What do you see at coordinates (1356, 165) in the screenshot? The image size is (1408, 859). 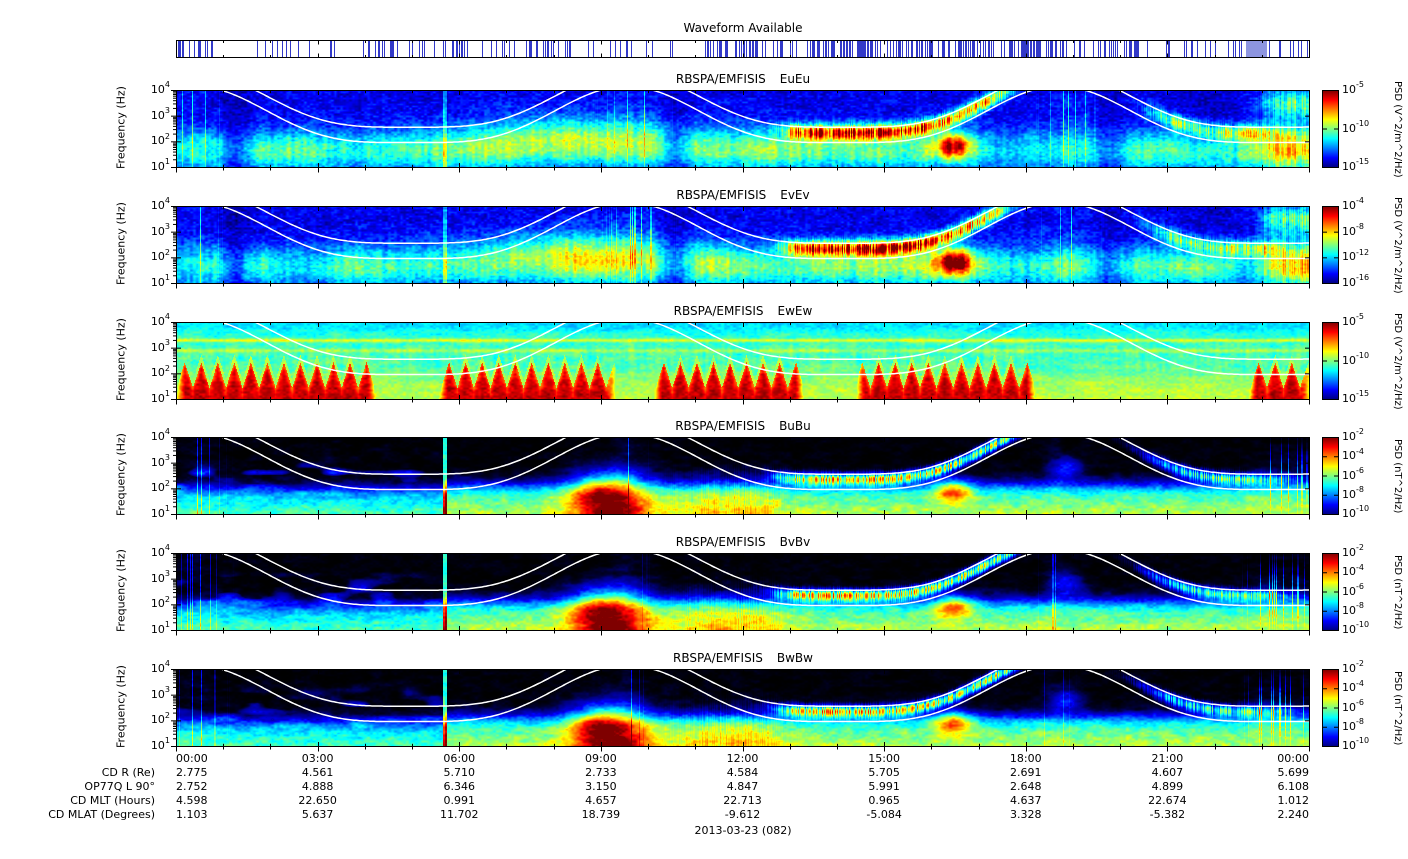 I see `colorbar-tick-label: 10⁻¹⁵` at bounding box center [1356, 165].